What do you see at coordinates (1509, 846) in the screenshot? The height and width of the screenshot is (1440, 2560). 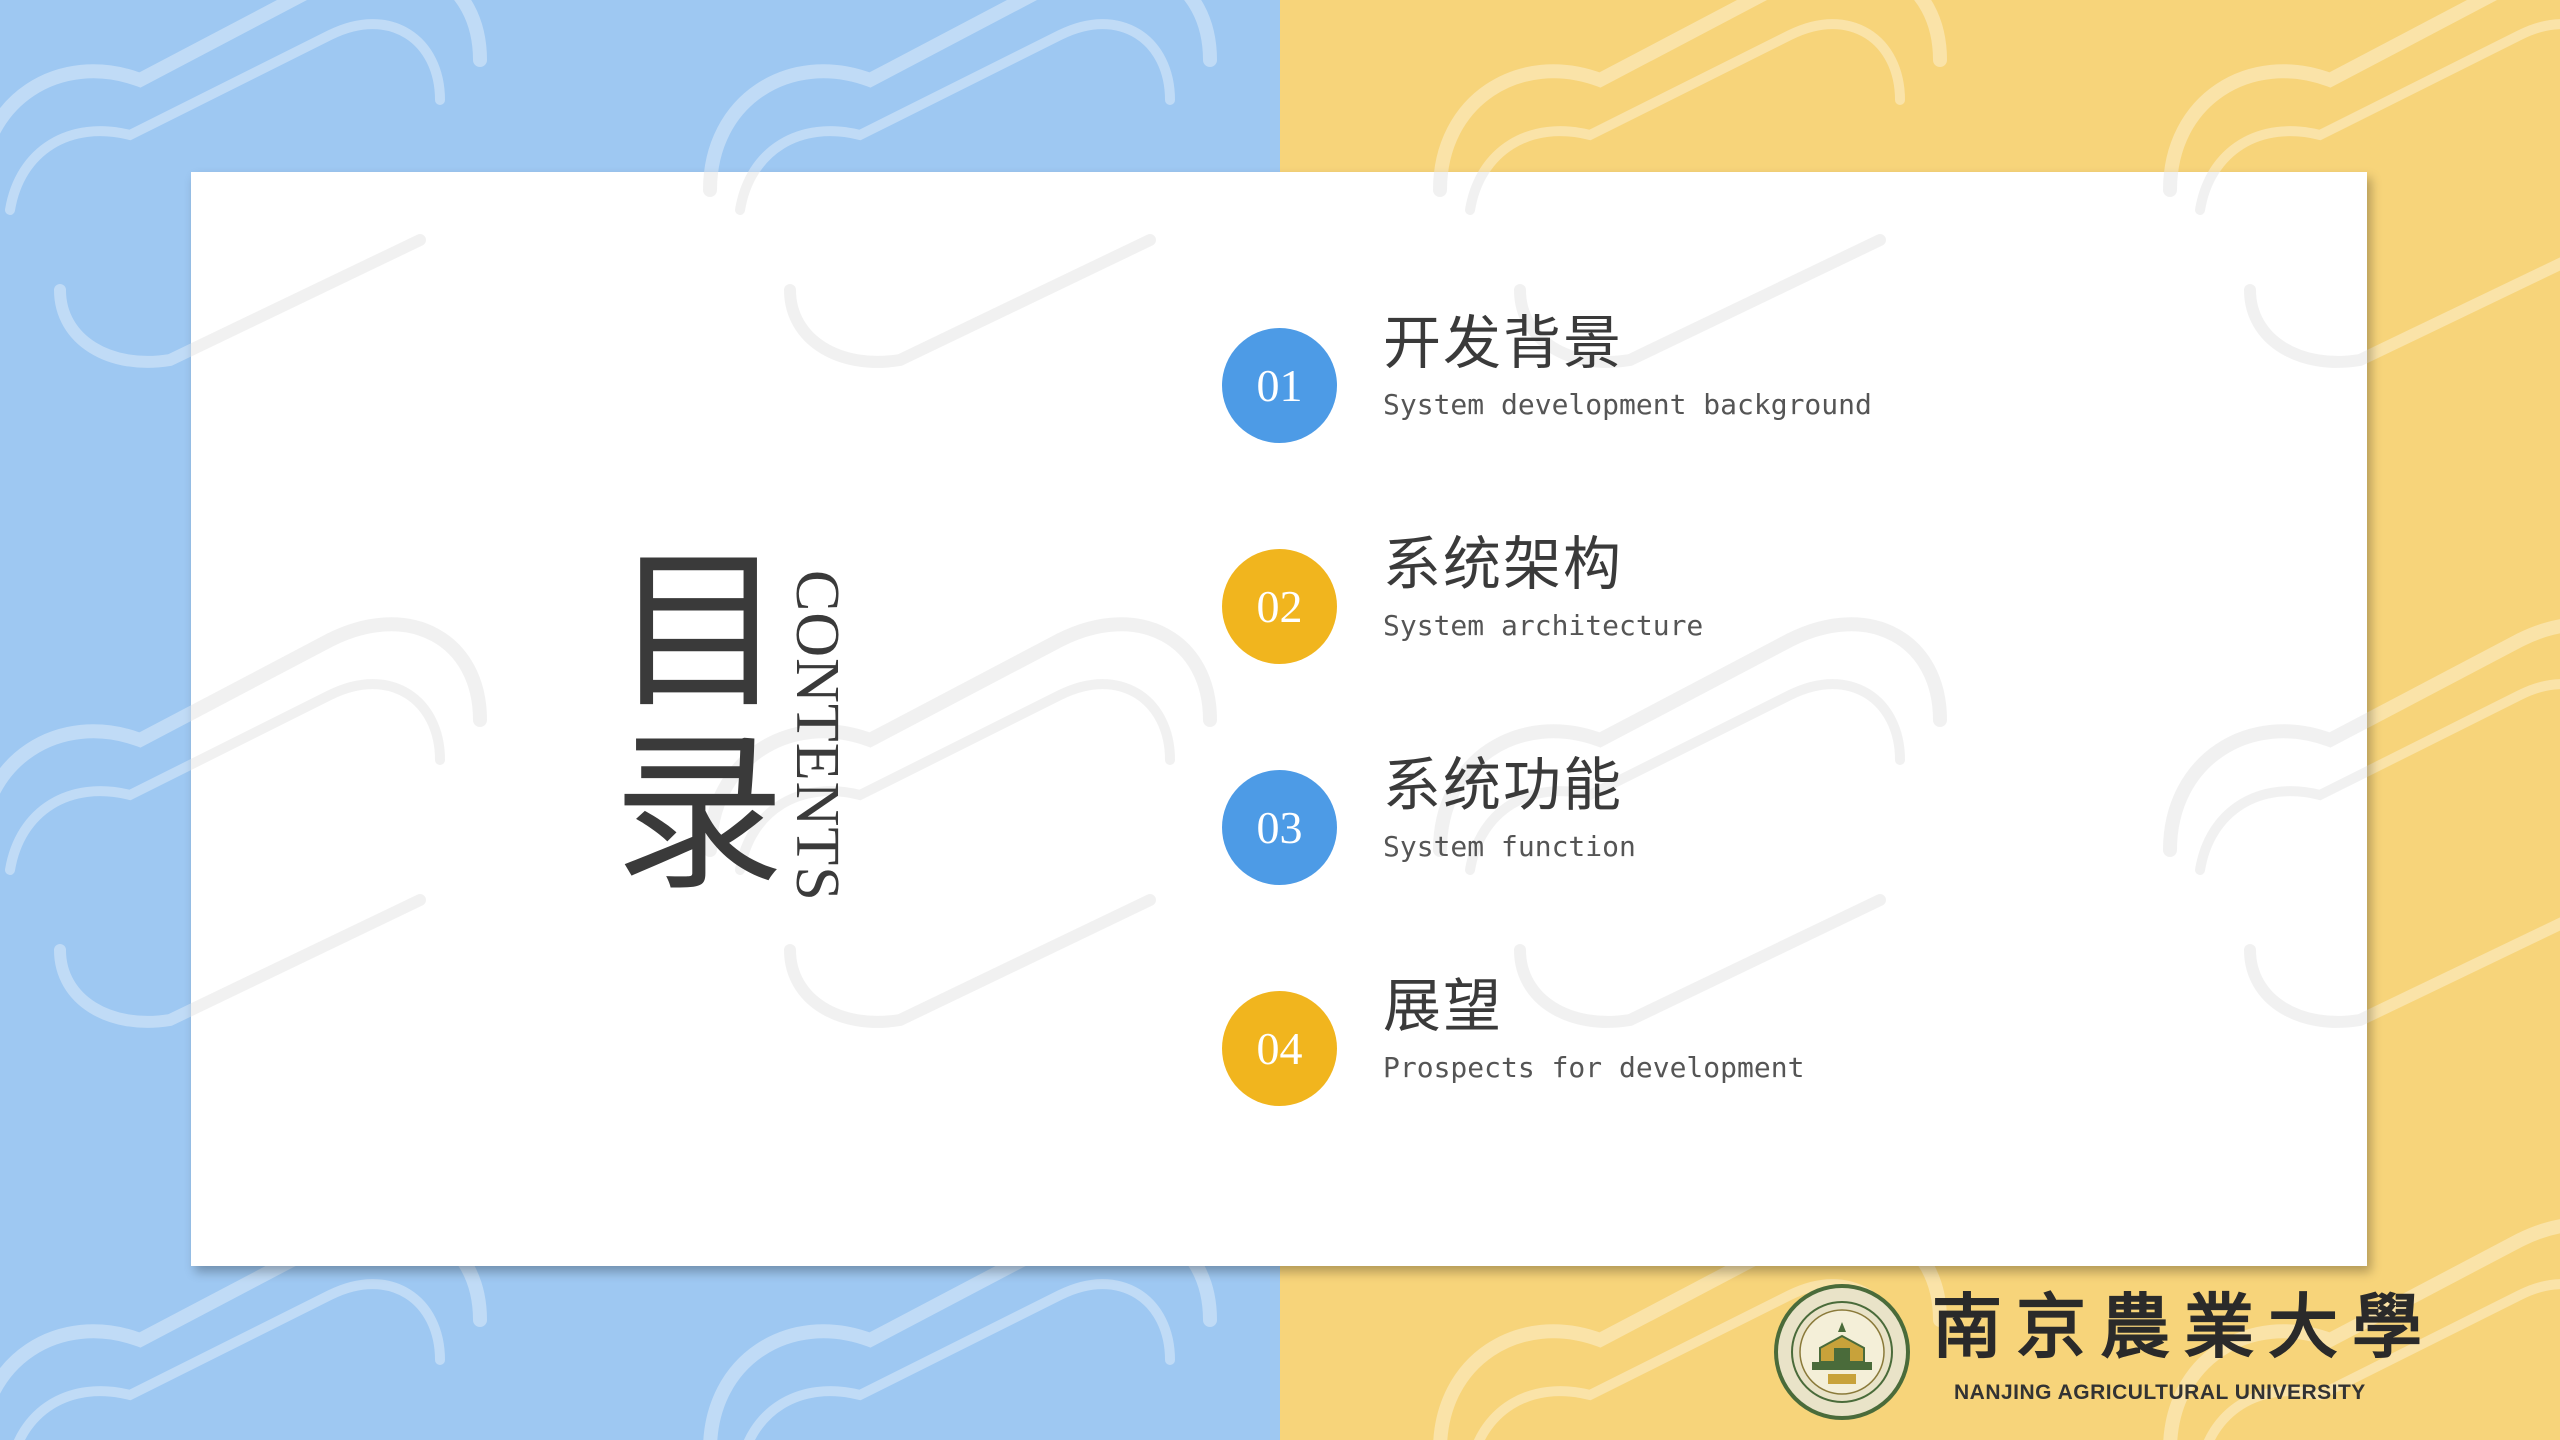 I see `item-subtitle: System function` at bounding box center [1509, 846].